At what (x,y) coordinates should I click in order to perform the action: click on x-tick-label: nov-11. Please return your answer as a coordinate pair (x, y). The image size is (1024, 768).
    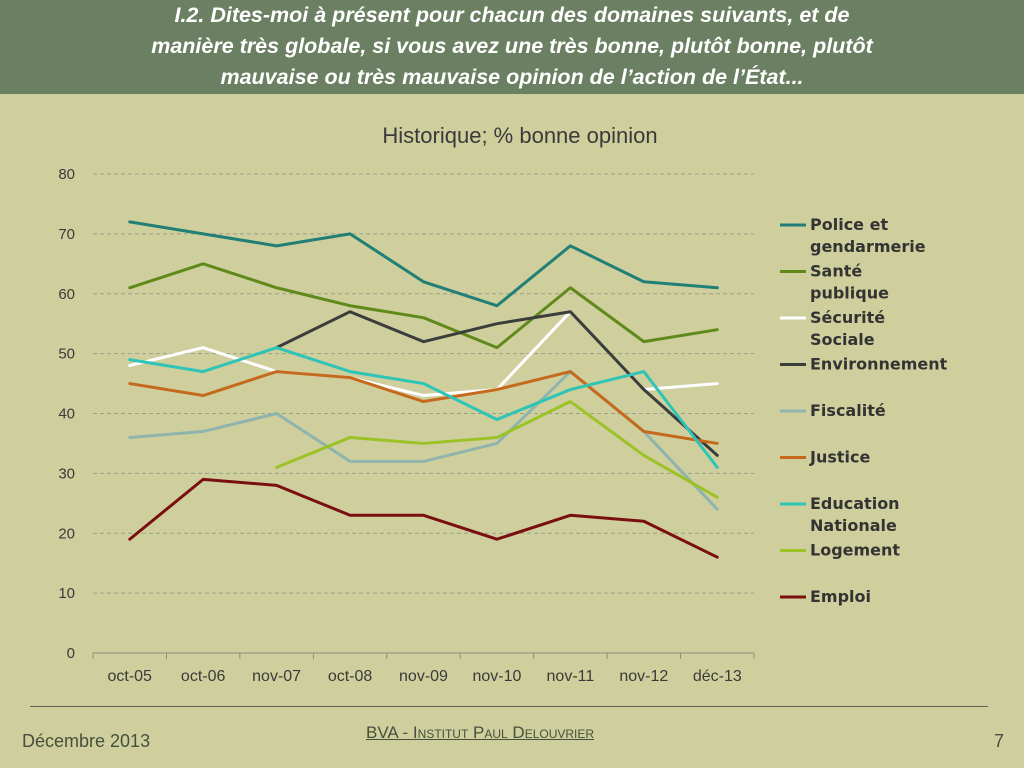
    Looking at the image, I should click on (571, 676).